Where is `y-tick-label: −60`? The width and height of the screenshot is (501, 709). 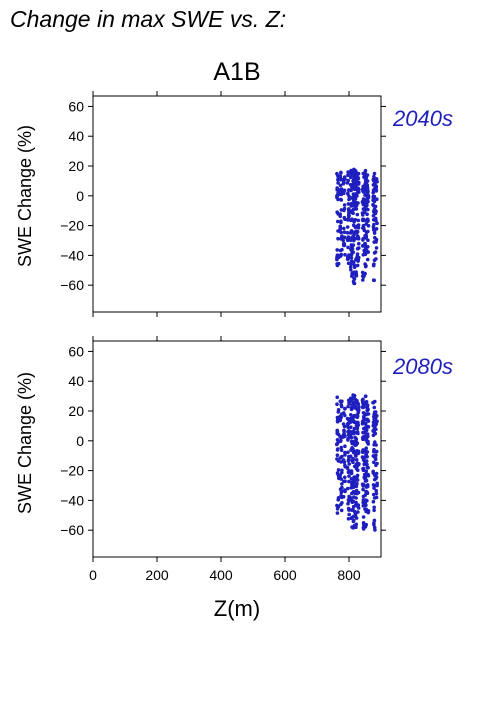 y-tick-label: −60 is located at coordinates (72, 285).